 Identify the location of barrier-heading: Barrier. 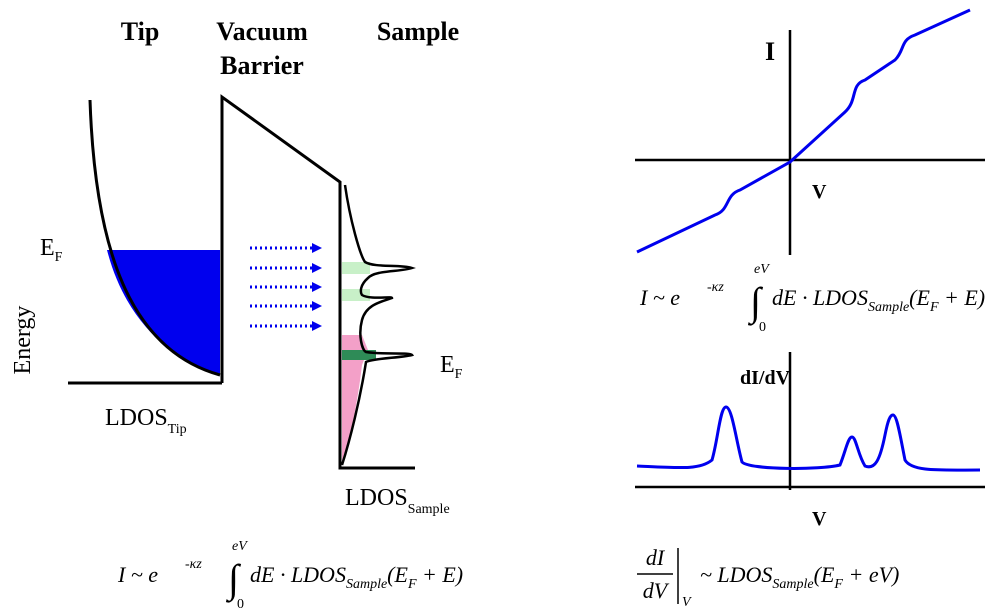
(262, 65).